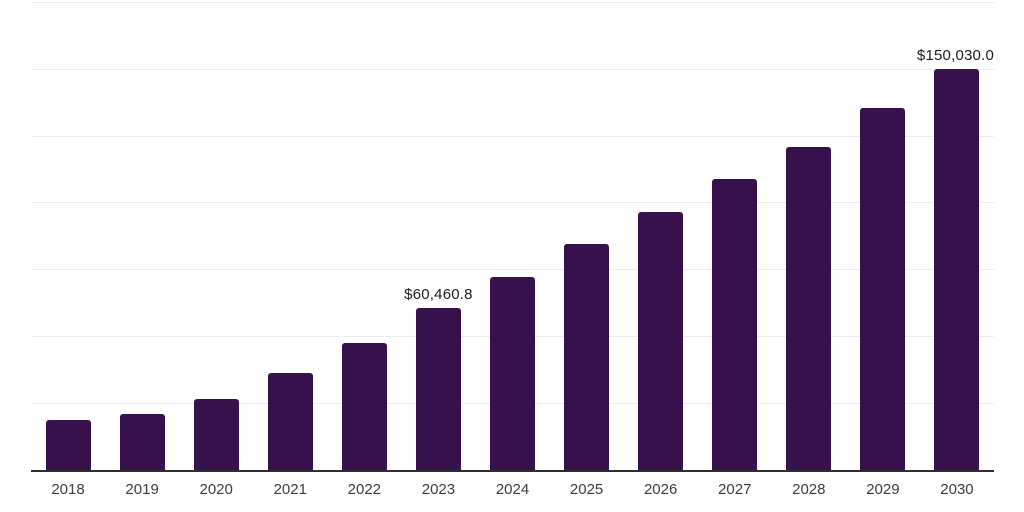  I want to click on bar-2030, so click(957, 269).